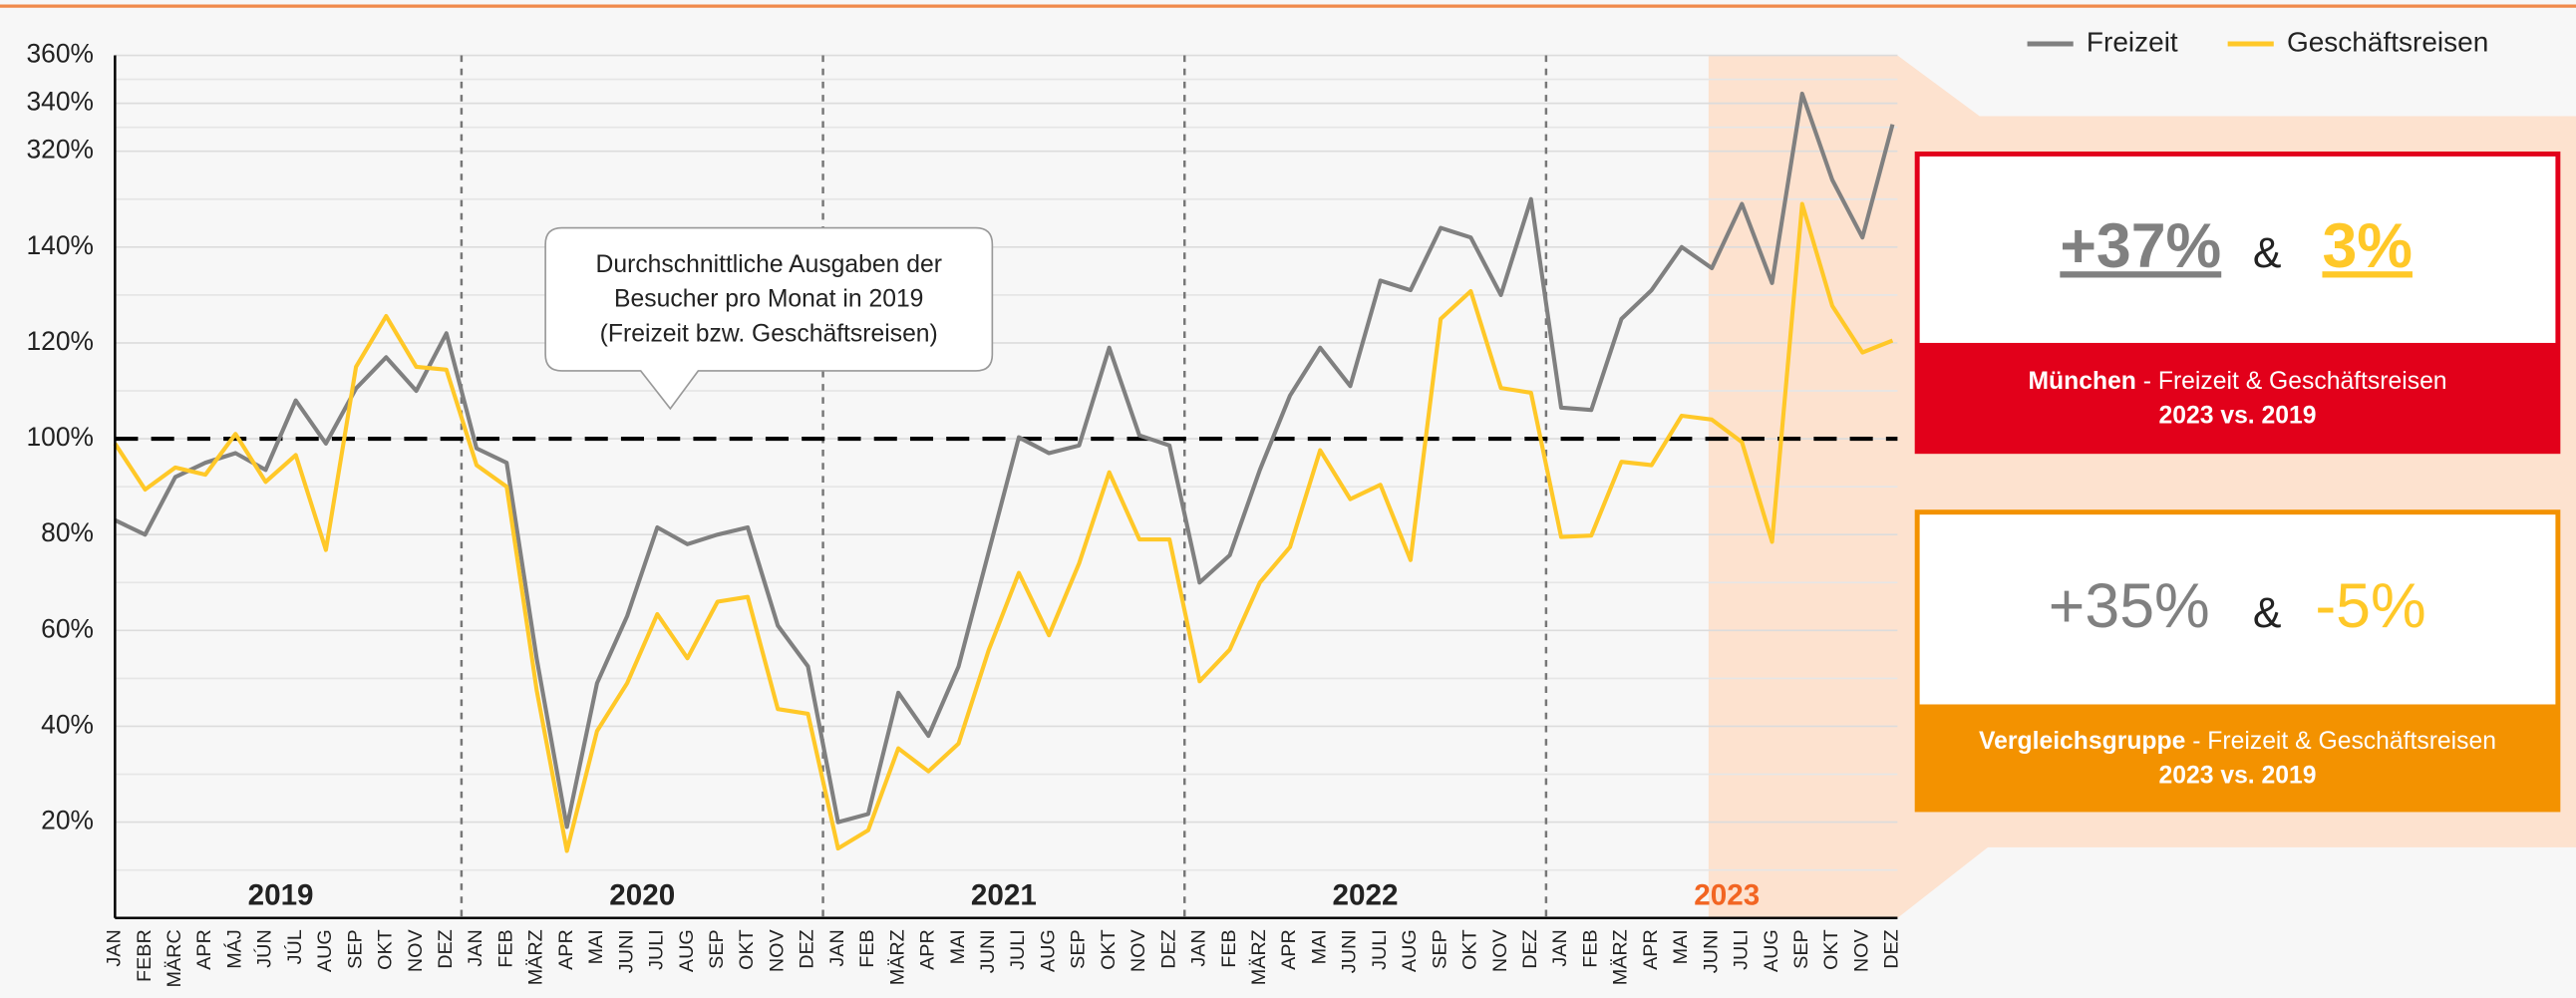 The height and width of the screenshot is (998, 2576). What do you see at coordinates (2367, 246) in the screenshot?
I see `summary-value: 3%` at bounding box center [2367, 246].